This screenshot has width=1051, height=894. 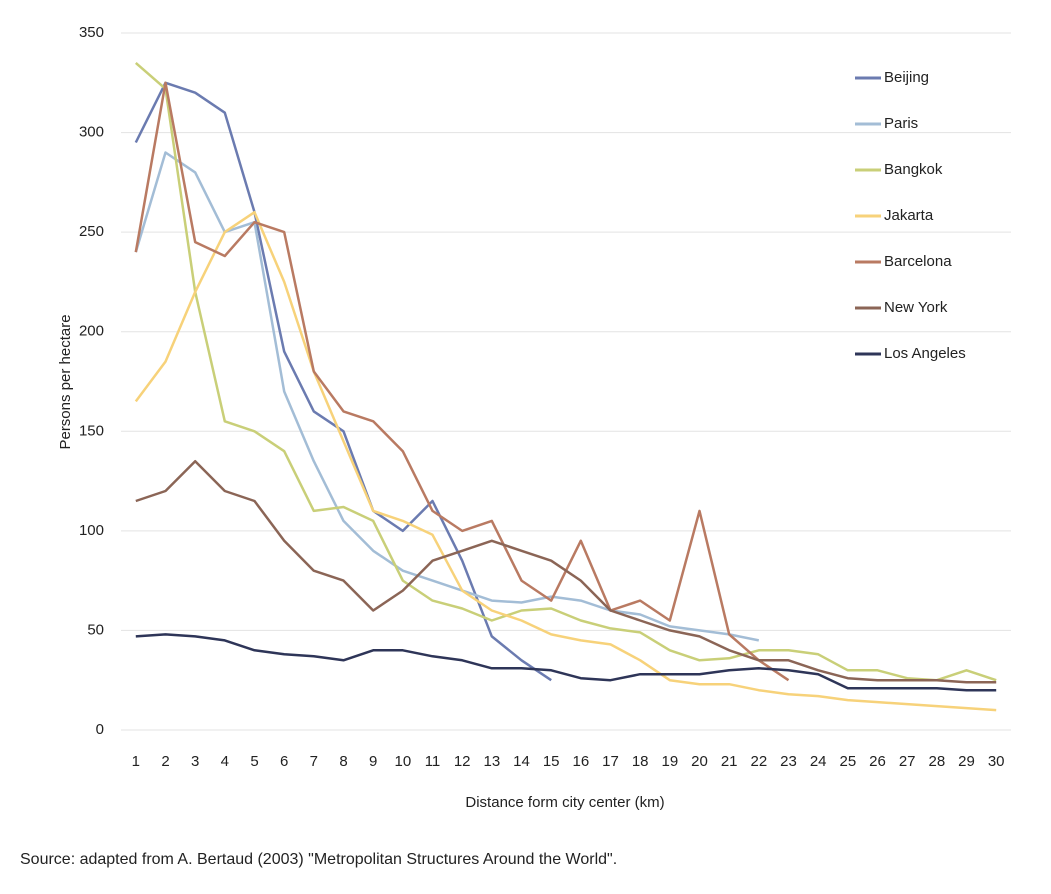 I want to click on y-tick-label: 0, so click(x=100, y=729).